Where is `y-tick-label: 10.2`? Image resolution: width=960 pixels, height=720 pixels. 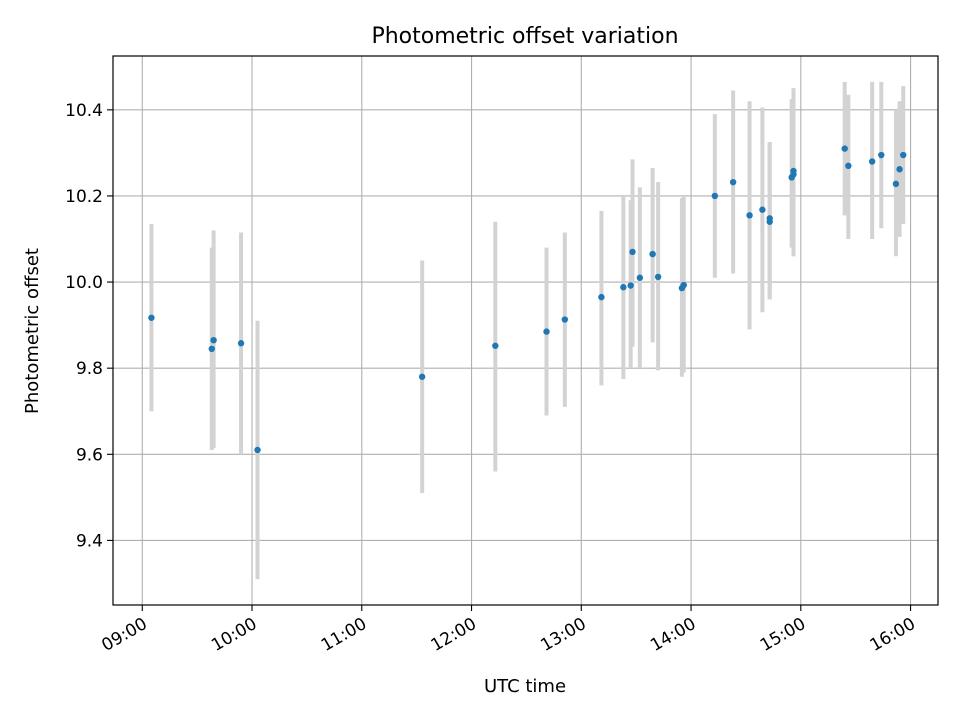
y-tick-label: 10.2 is located at coordinates (84, 197).